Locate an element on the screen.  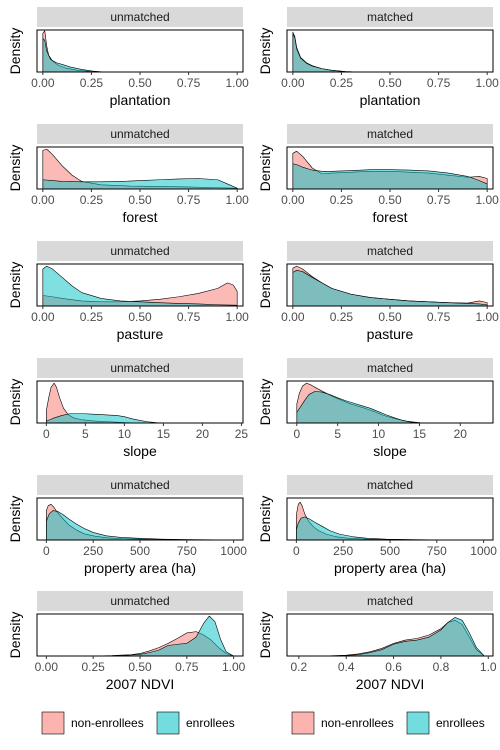
strip-label-forest-unmatched: unmatched is located at coordinates (139, 134).